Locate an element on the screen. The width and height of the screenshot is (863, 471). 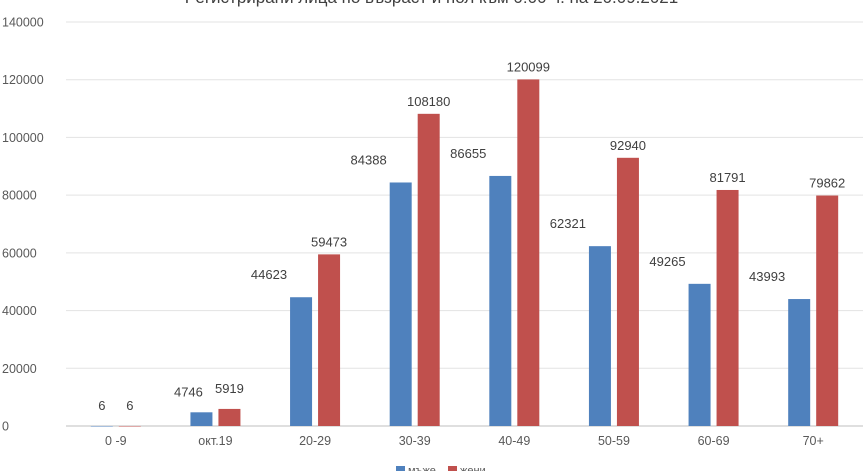
y-tick-label: 140000 is located at coordinates (23, 23).